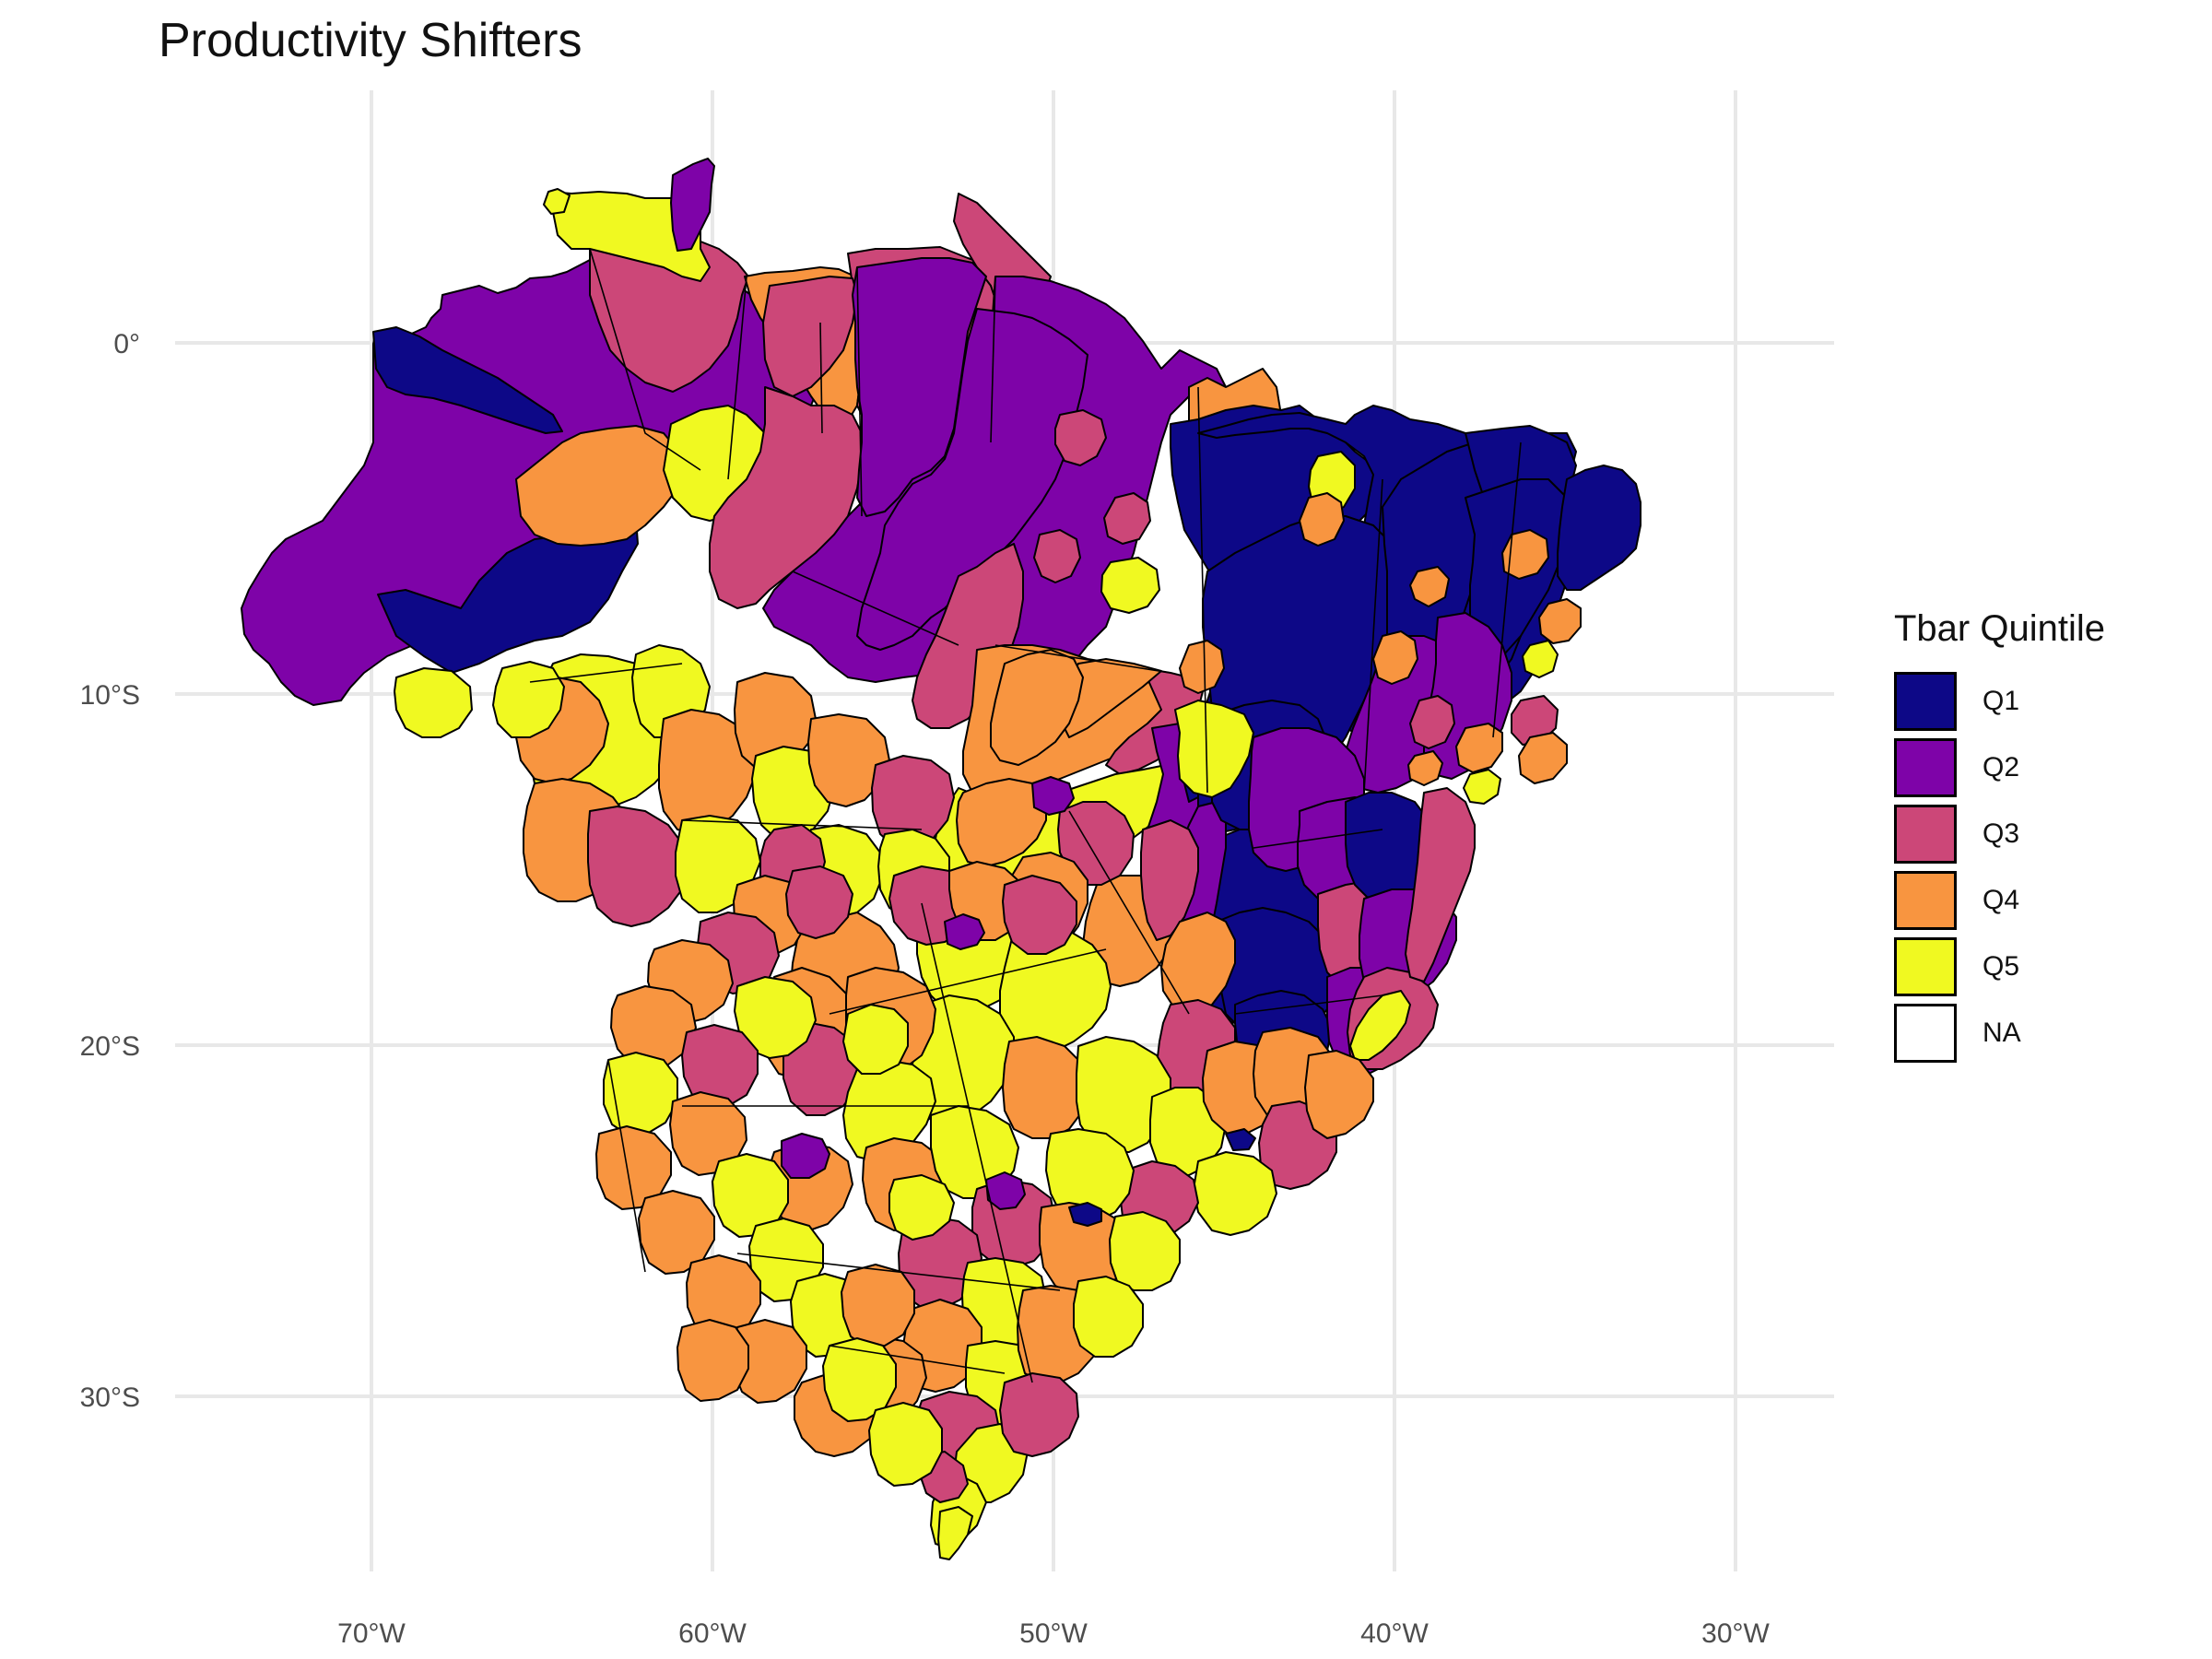 The image size is (2212, 1659). What do you see at coordinates (2001, 833) in the screenshot?
I see `legend-item-label: Q3` at bounding box center [2001, 833].